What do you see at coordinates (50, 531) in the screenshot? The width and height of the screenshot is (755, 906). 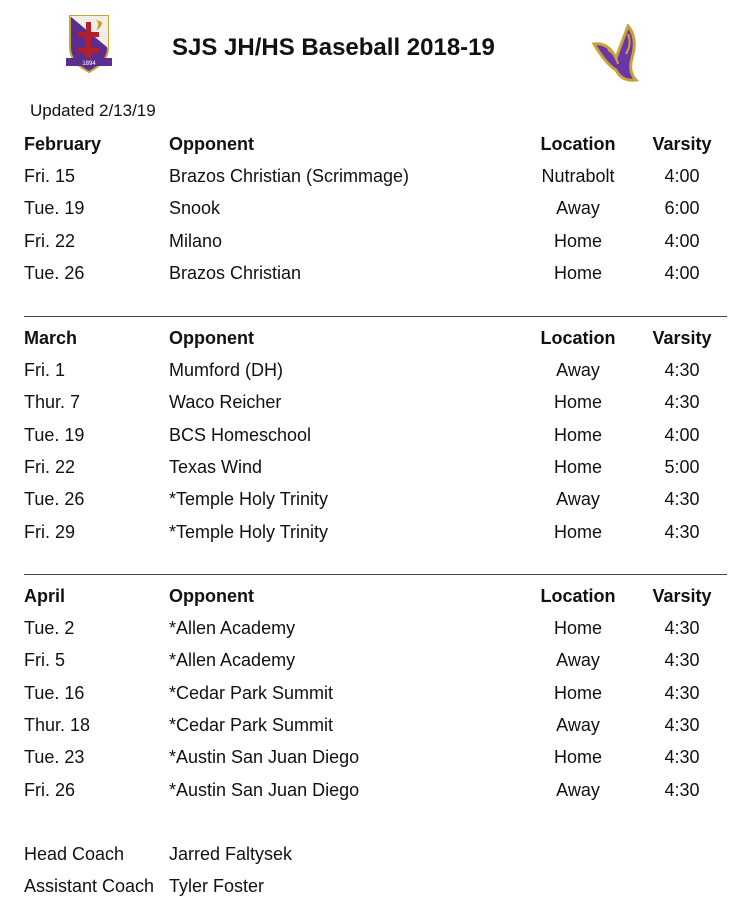 I see `game-date: Fri. 29` at bounding box center [50, 531].